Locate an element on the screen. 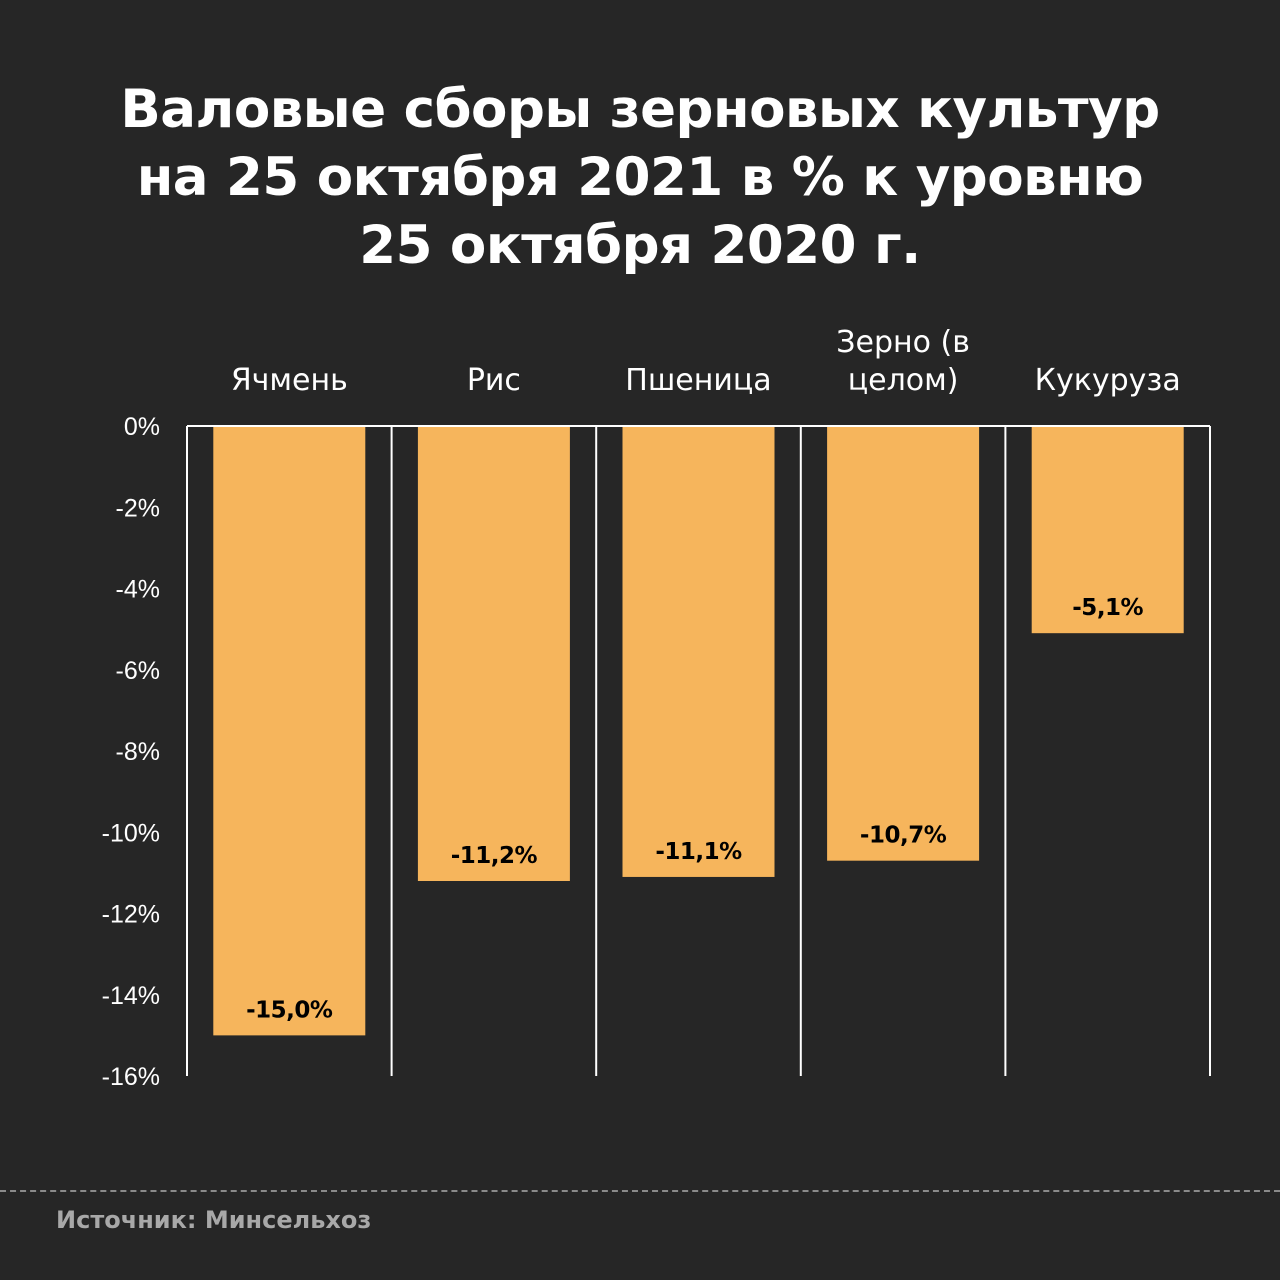  category-label-4: Кукуруза is located at coordinates (1108, 380).